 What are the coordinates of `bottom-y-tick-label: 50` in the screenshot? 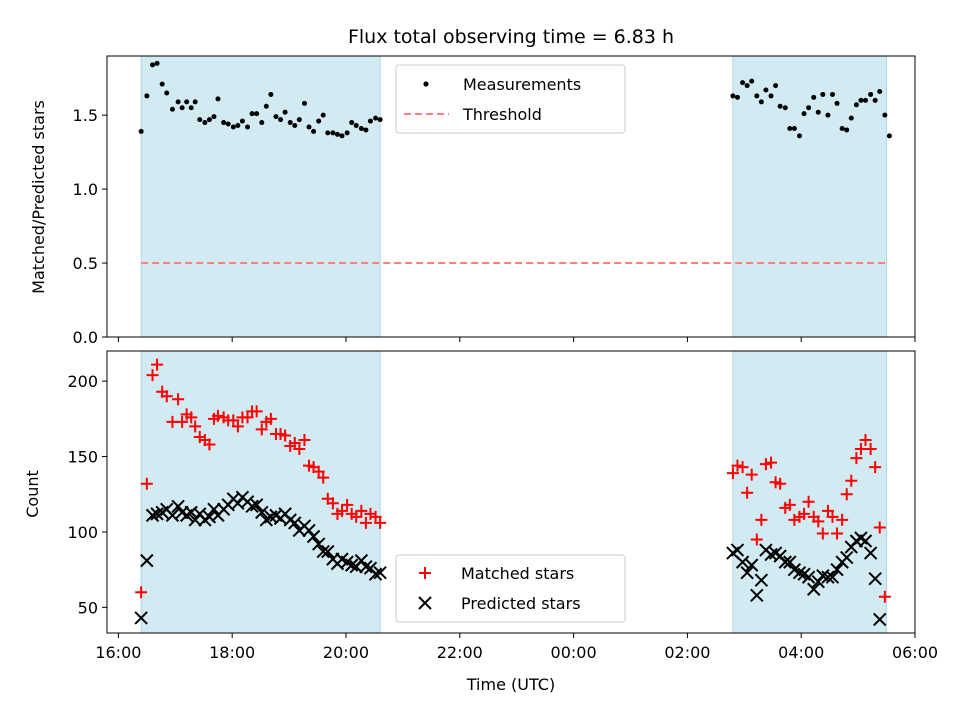 It's located at (88, 607).